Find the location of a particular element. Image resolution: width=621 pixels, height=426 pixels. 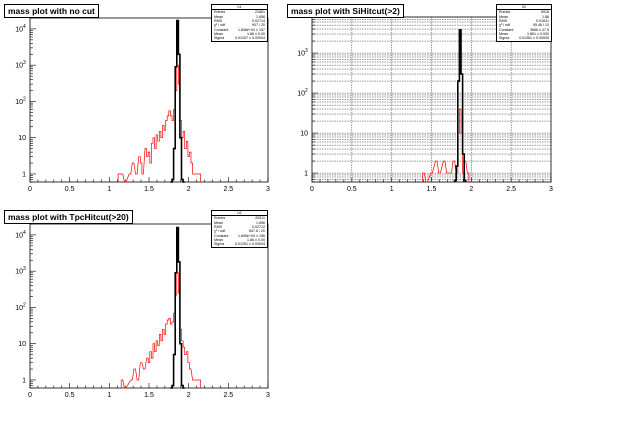

stats-row: Entries 5918 is located at coordinates (524, 12).